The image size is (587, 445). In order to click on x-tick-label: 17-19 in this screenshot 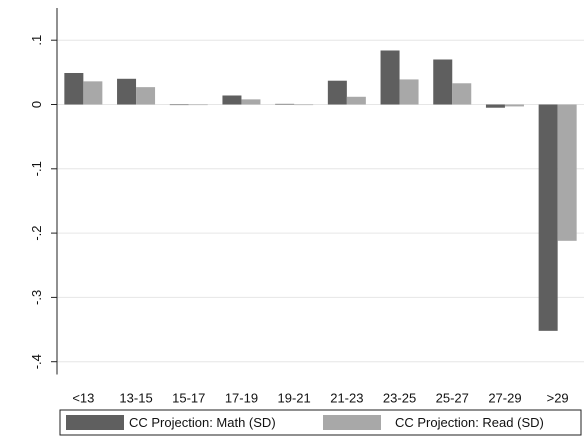, I will do `click(241, 398)`.